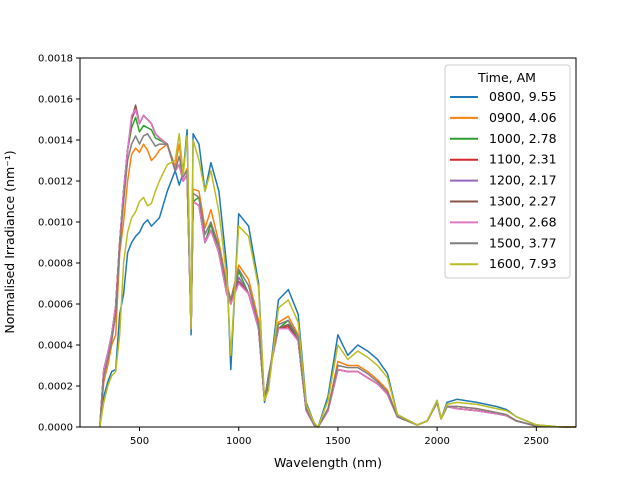 The height and width of the screenshot is (480, 640). What do you see at coordinates (55, 428) in the screenshot?
I see `y-tick-label: 0.0000` at bounding box center [55, 428].